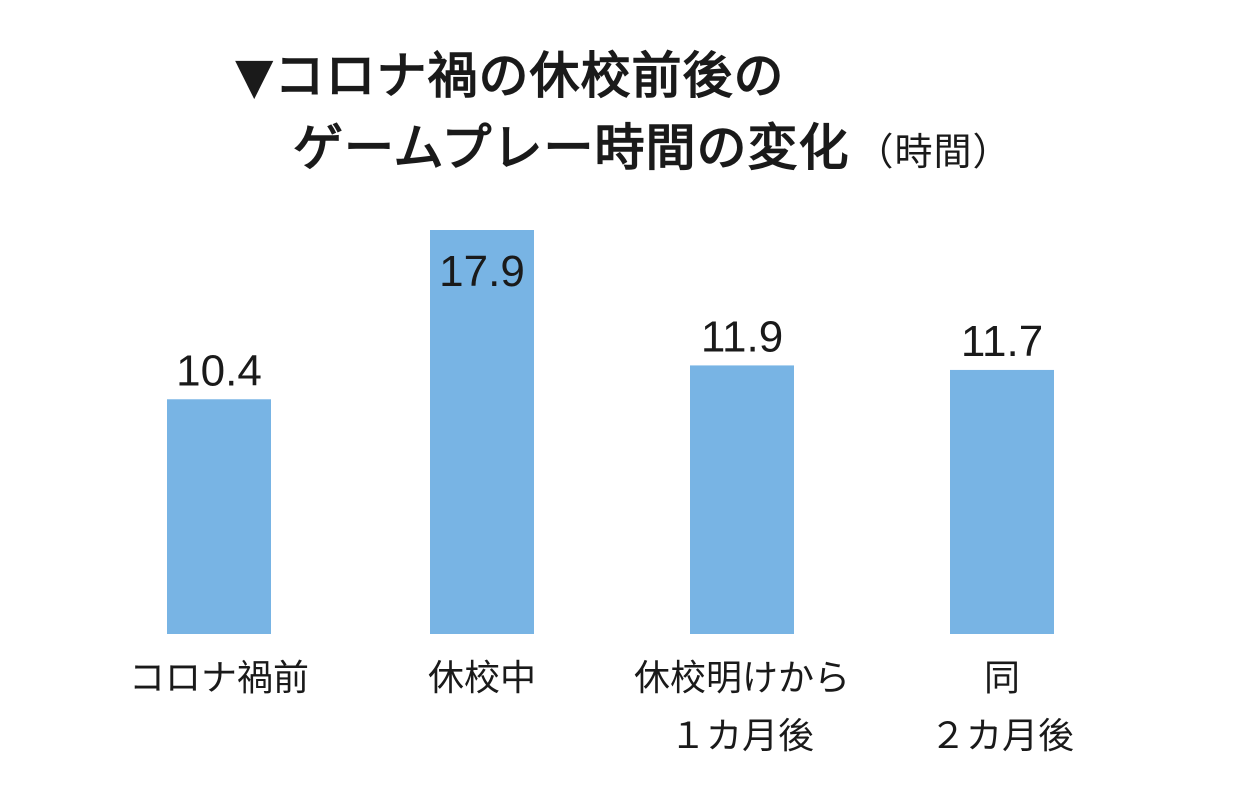  I want to click on category-label-2-1: １カ月後, so click(742, 736).